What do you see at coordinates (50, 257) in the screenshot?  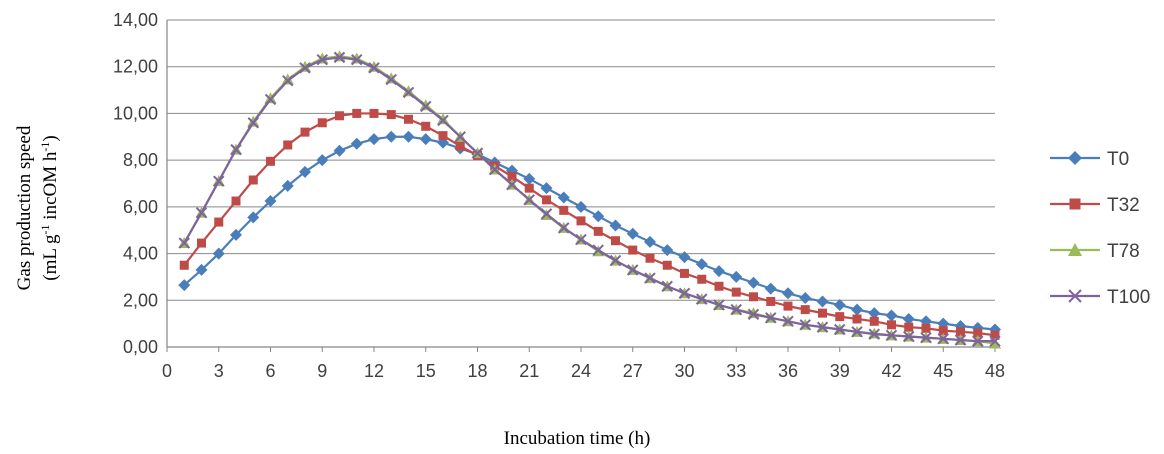 I see `y-axis-unit-part1: (mL g` at bounding box center [50, 257].